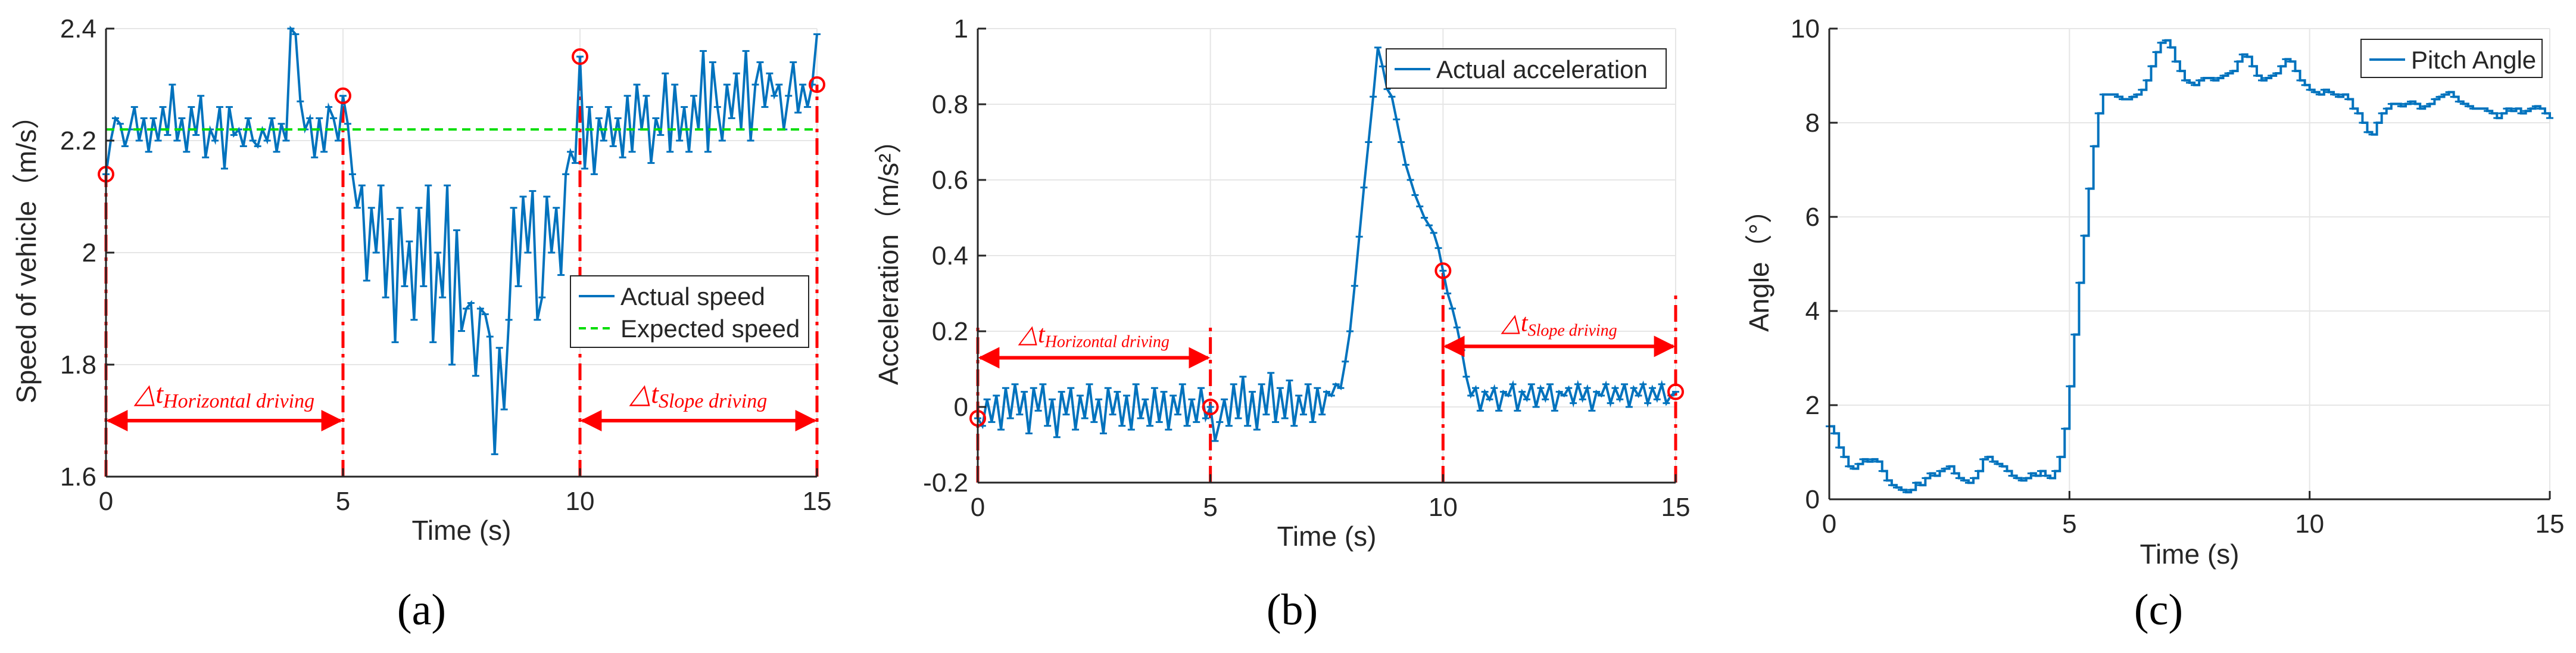  Describe the element at coordinates (2473, 60) in the screenshot. I see `legend-label: Pitch Angle` at that location.